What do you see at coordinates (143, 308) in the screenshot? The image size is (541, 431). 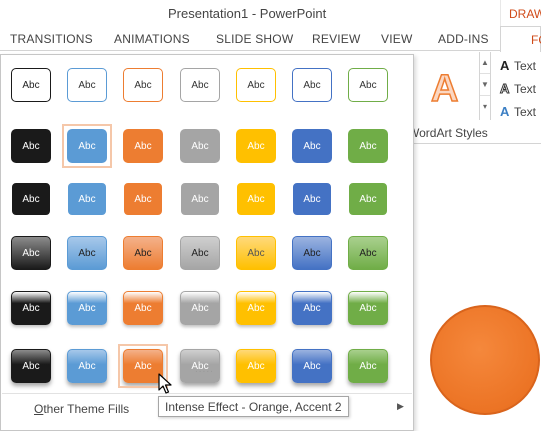 I see `shape-style-subtle-effect-orange: Abc` at bounding box center [143, 308].